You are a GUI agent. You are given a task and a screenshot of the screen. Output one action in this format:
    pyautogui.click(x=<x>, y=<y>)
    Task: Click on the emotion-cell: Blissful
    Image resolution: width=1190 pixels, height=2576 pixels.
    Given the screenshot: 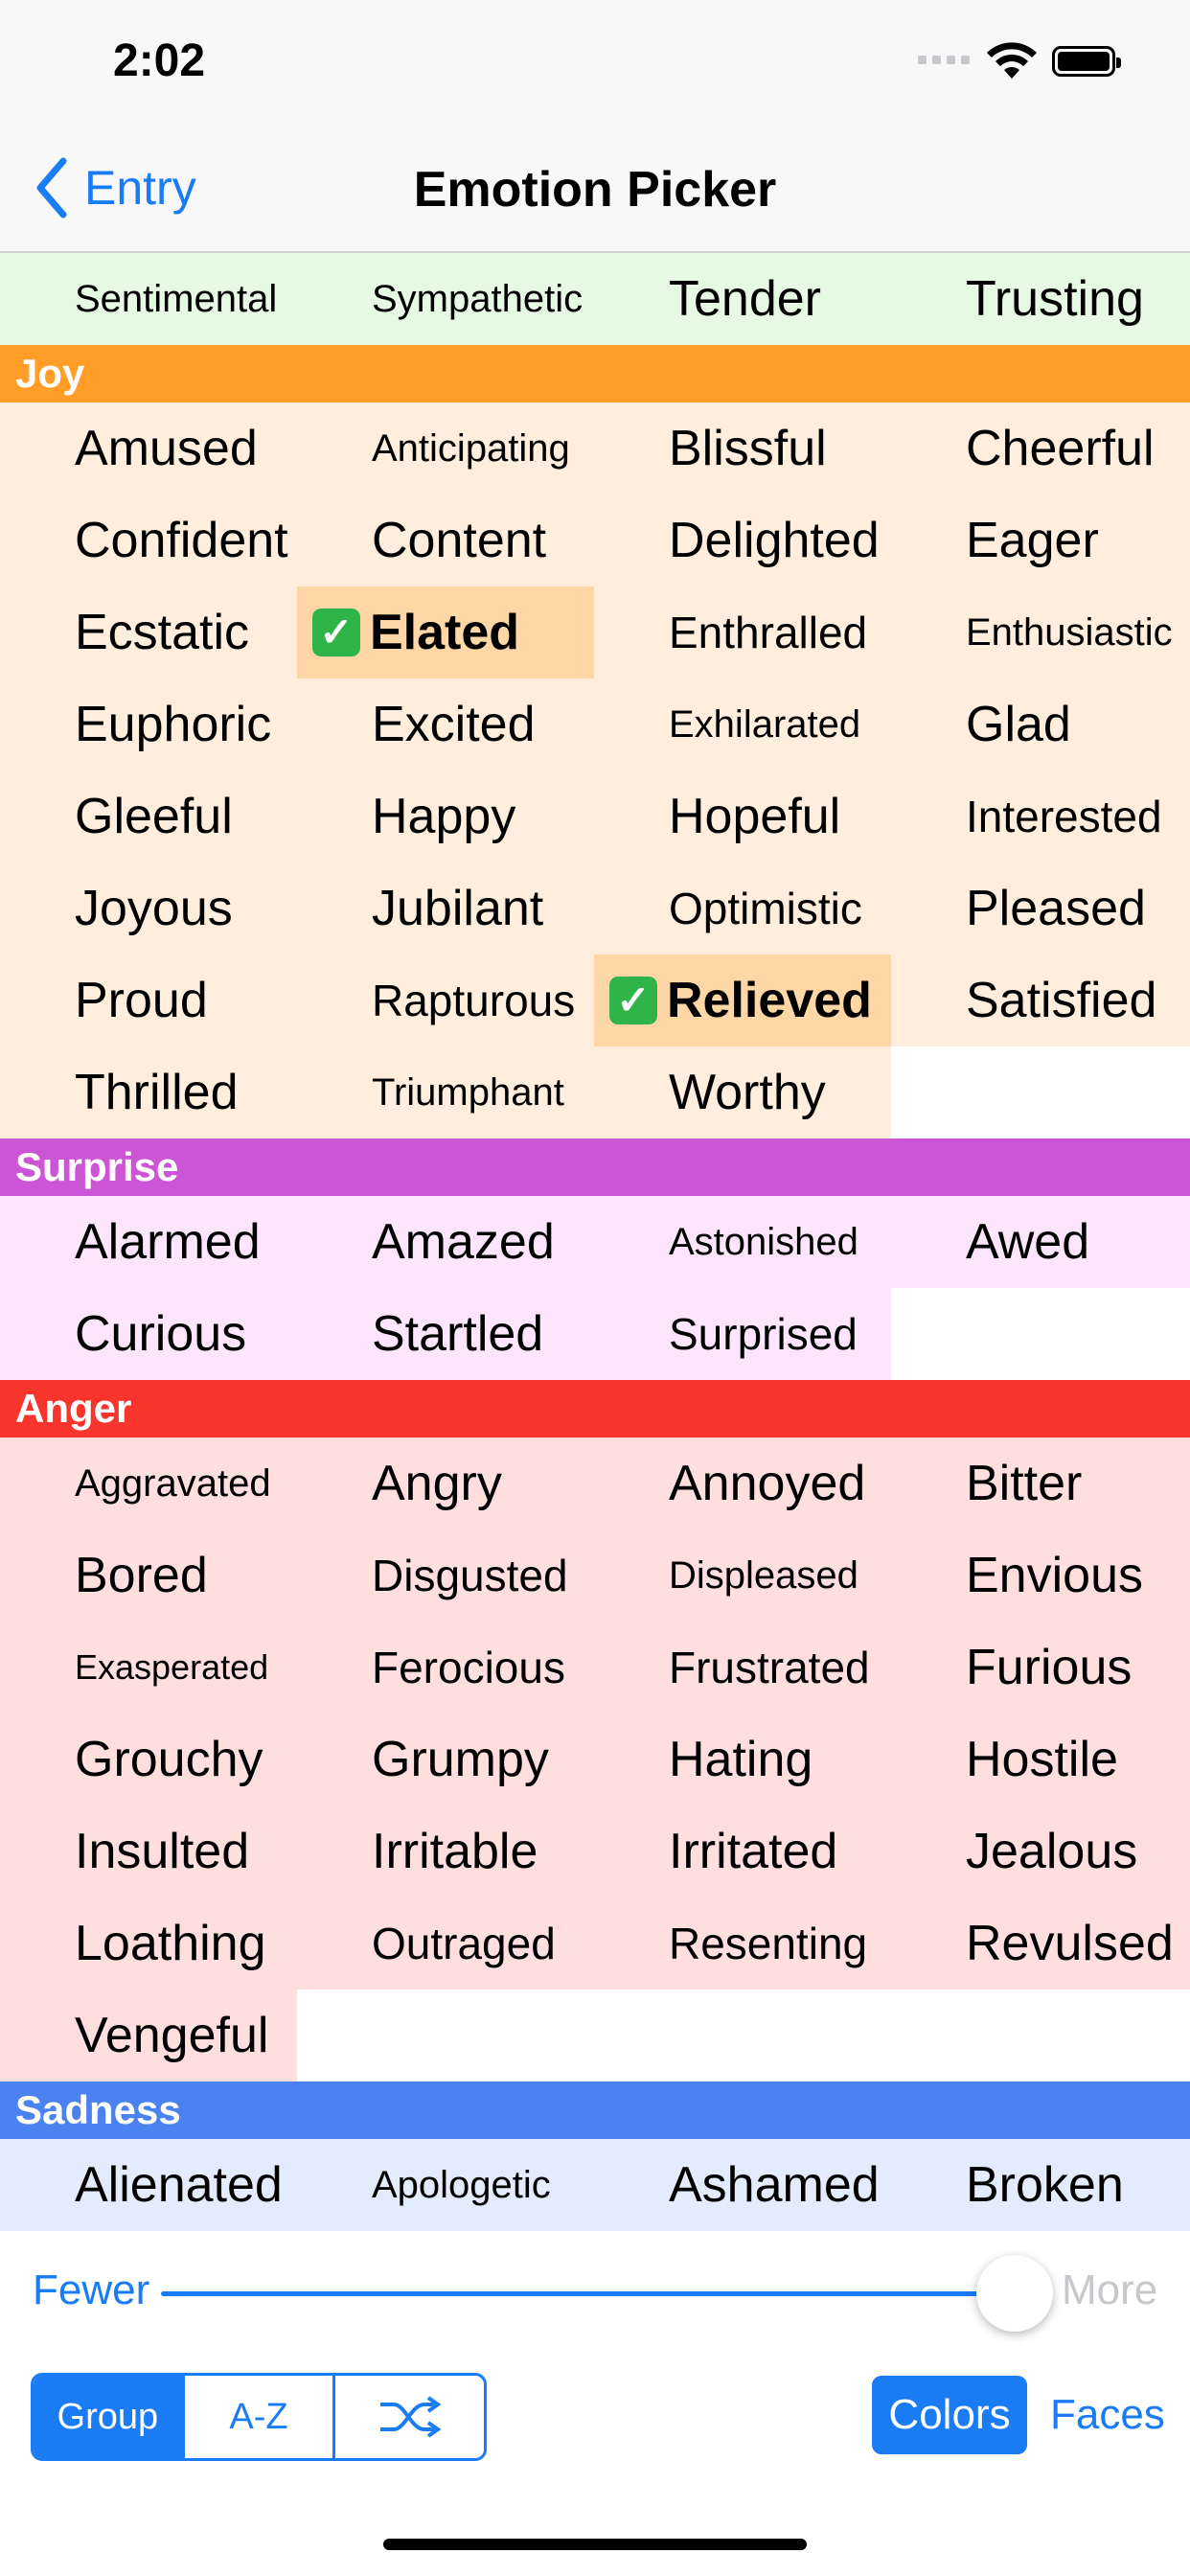 What is the action you would take?
    pyautogui.click(x=743, y=448)
    